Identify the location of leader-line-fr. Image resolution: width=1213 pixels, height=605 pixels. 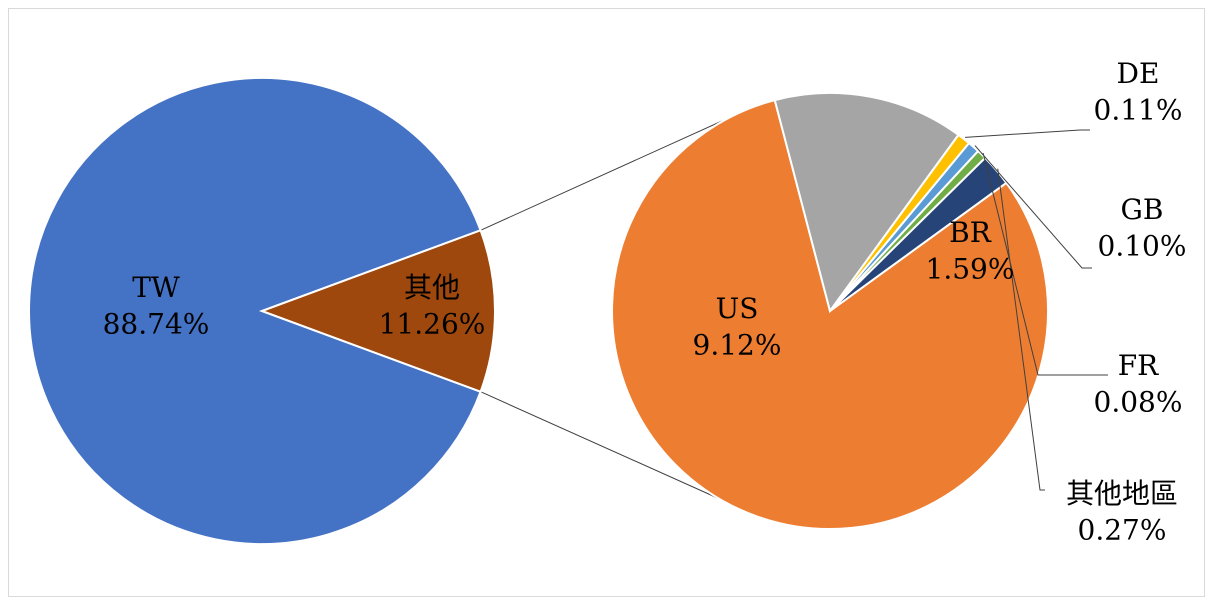
(1045, 264).